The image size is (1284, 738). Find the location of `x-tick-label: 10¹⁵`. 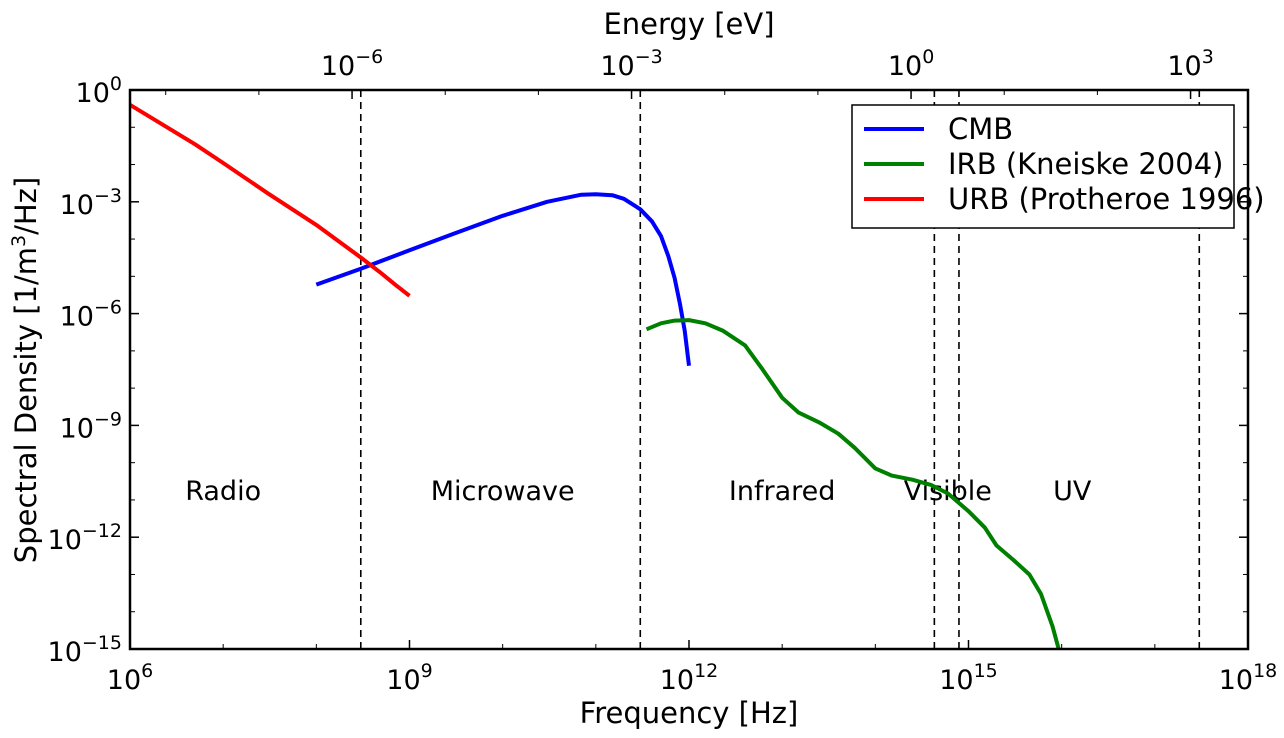

x-tick-label: 10¹⁵ is located at coordinates (968, 678).